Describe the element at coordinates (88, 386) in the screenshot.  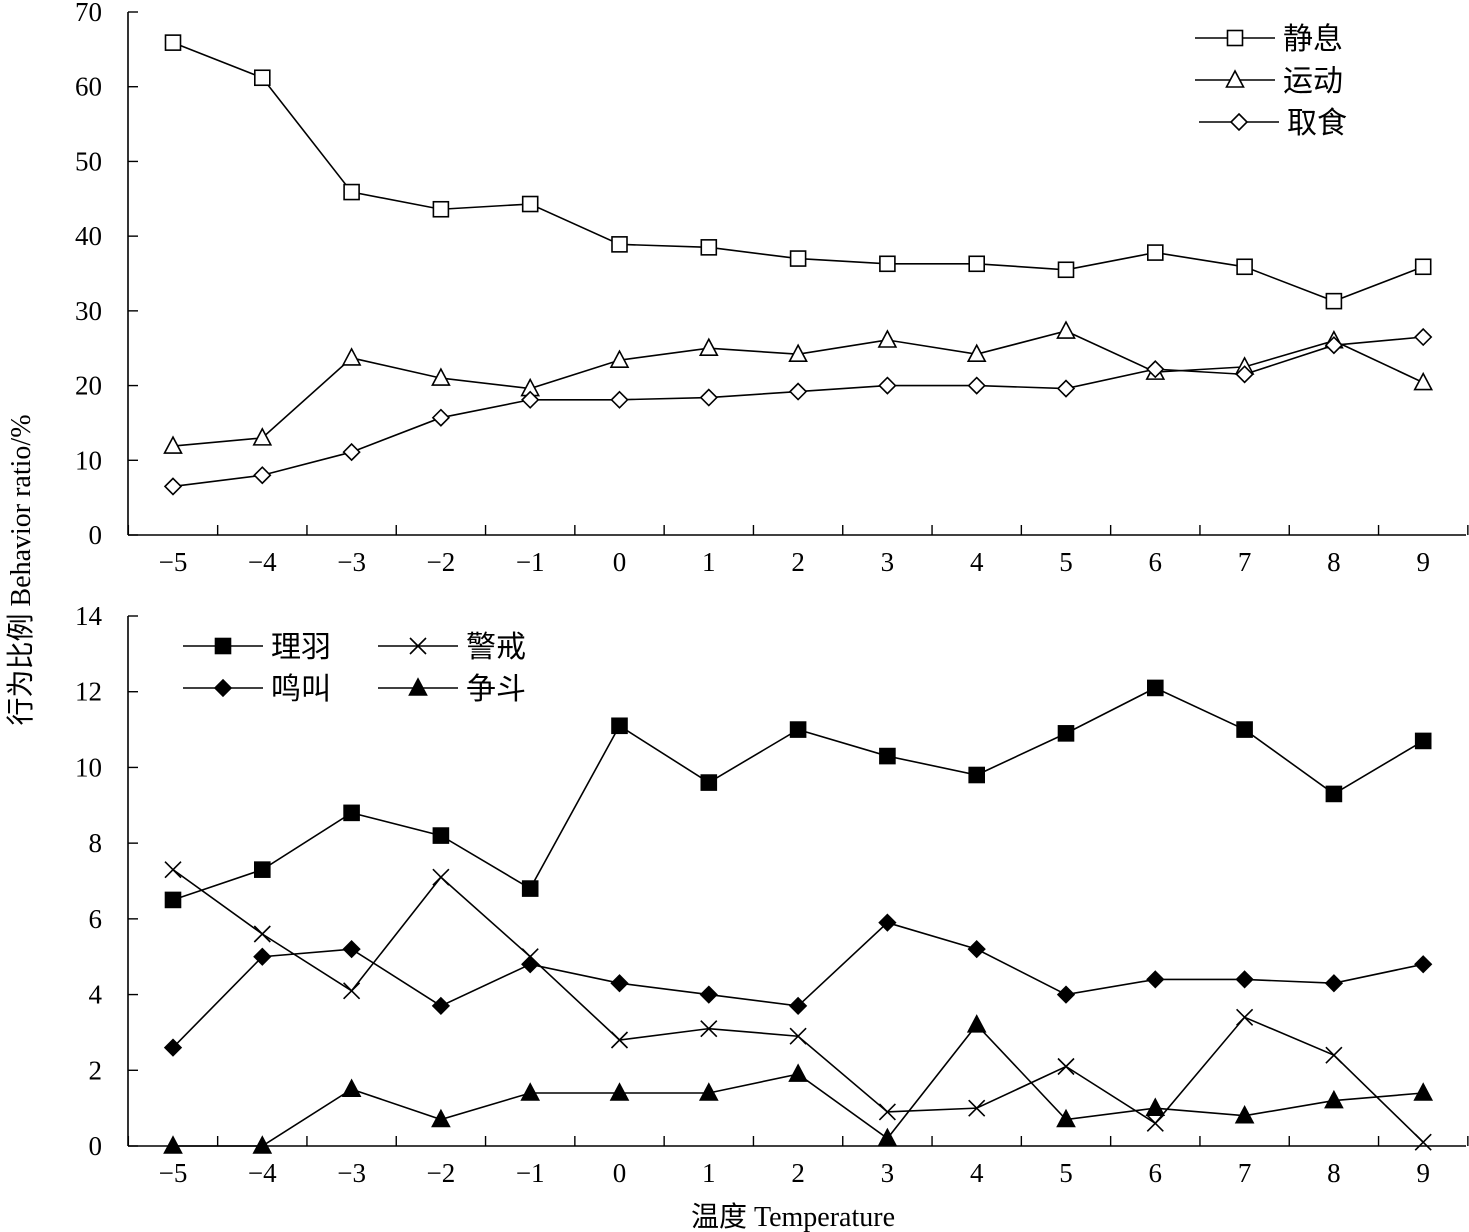
I see `top-y-tick-label: 20` at that location.